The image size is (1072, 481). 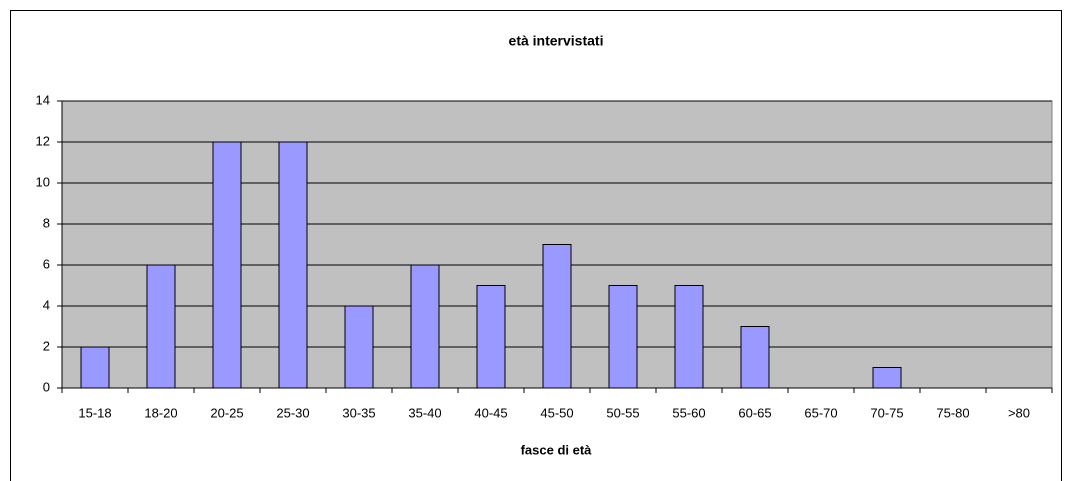 I want to click on y-tick-label: 10, so click(x=43, y=181).